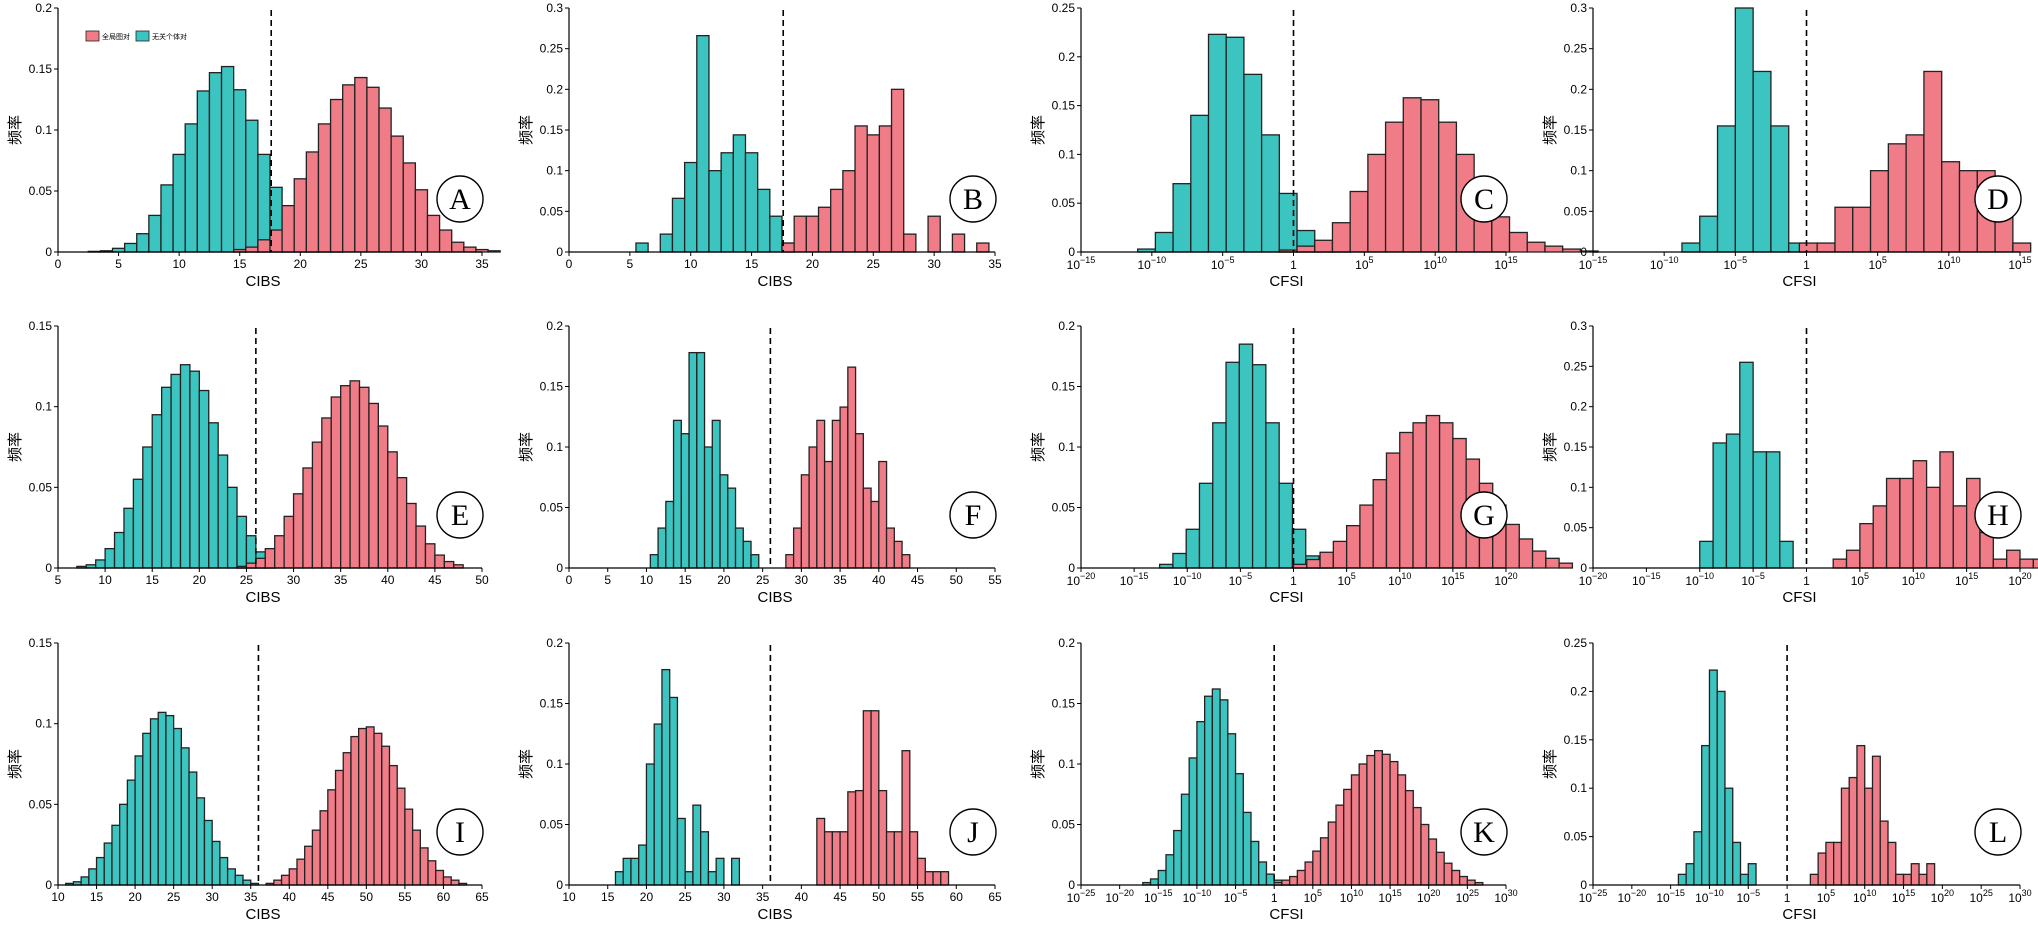  I want to click on x-axis-label: CFSI, so click(1799, 914).